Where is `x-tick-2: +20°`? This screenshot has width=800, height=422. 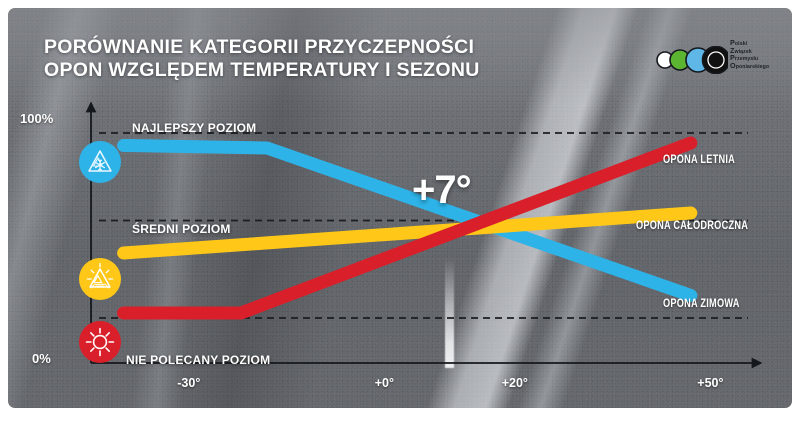
x-tick-2: +20° is located at coordinates (514, 383).